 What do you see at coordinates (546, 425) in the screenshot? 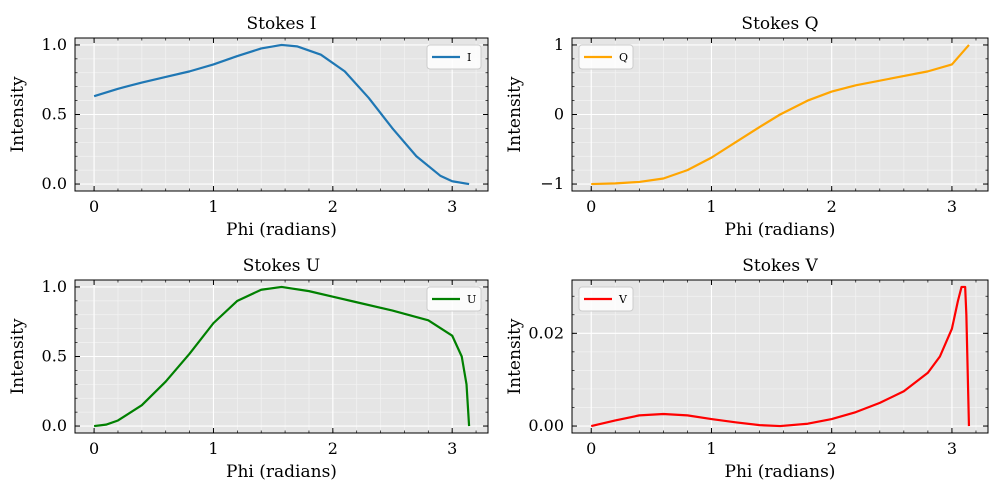
I see `y-tick-label: 0.00` at bounding box center [546, 425].